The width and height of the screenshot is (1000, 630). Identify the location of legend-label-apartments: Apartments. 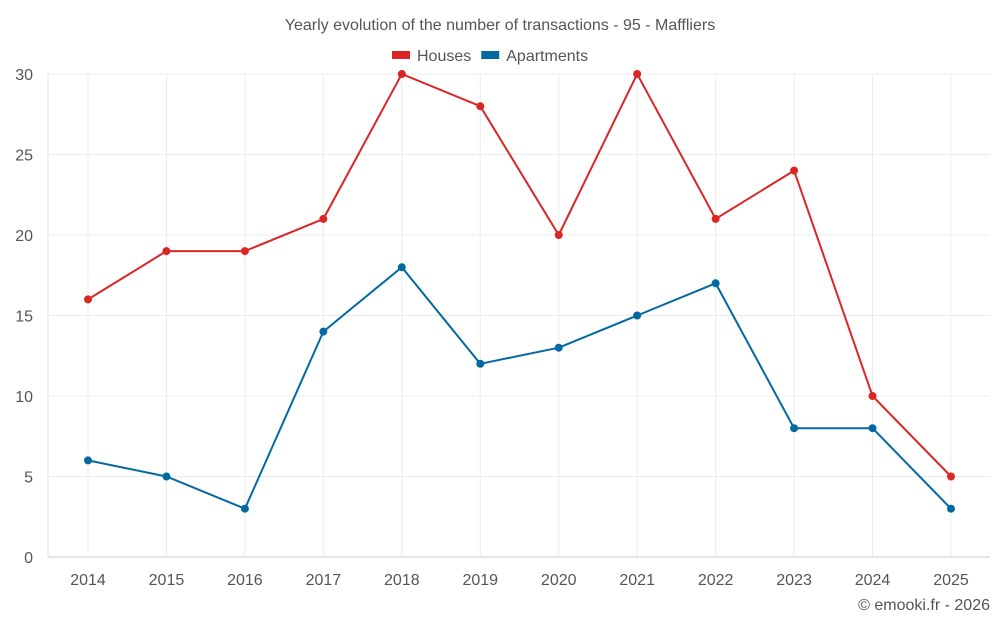
(547, 56).